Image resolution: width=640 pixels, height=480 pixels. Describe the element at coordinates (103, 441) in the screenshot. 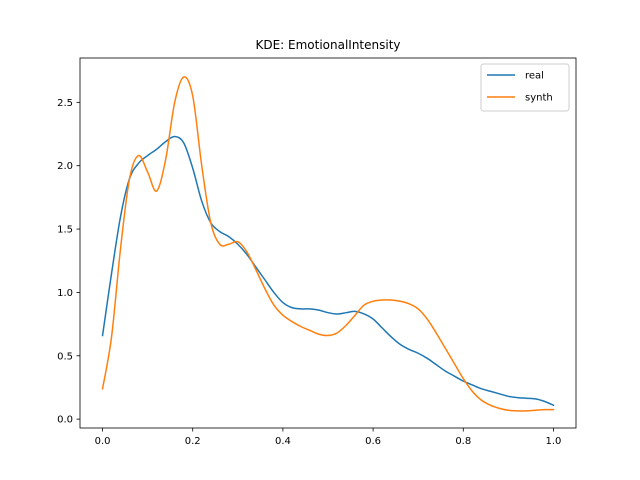

I see `x-tick-label: 0.0` at that location.